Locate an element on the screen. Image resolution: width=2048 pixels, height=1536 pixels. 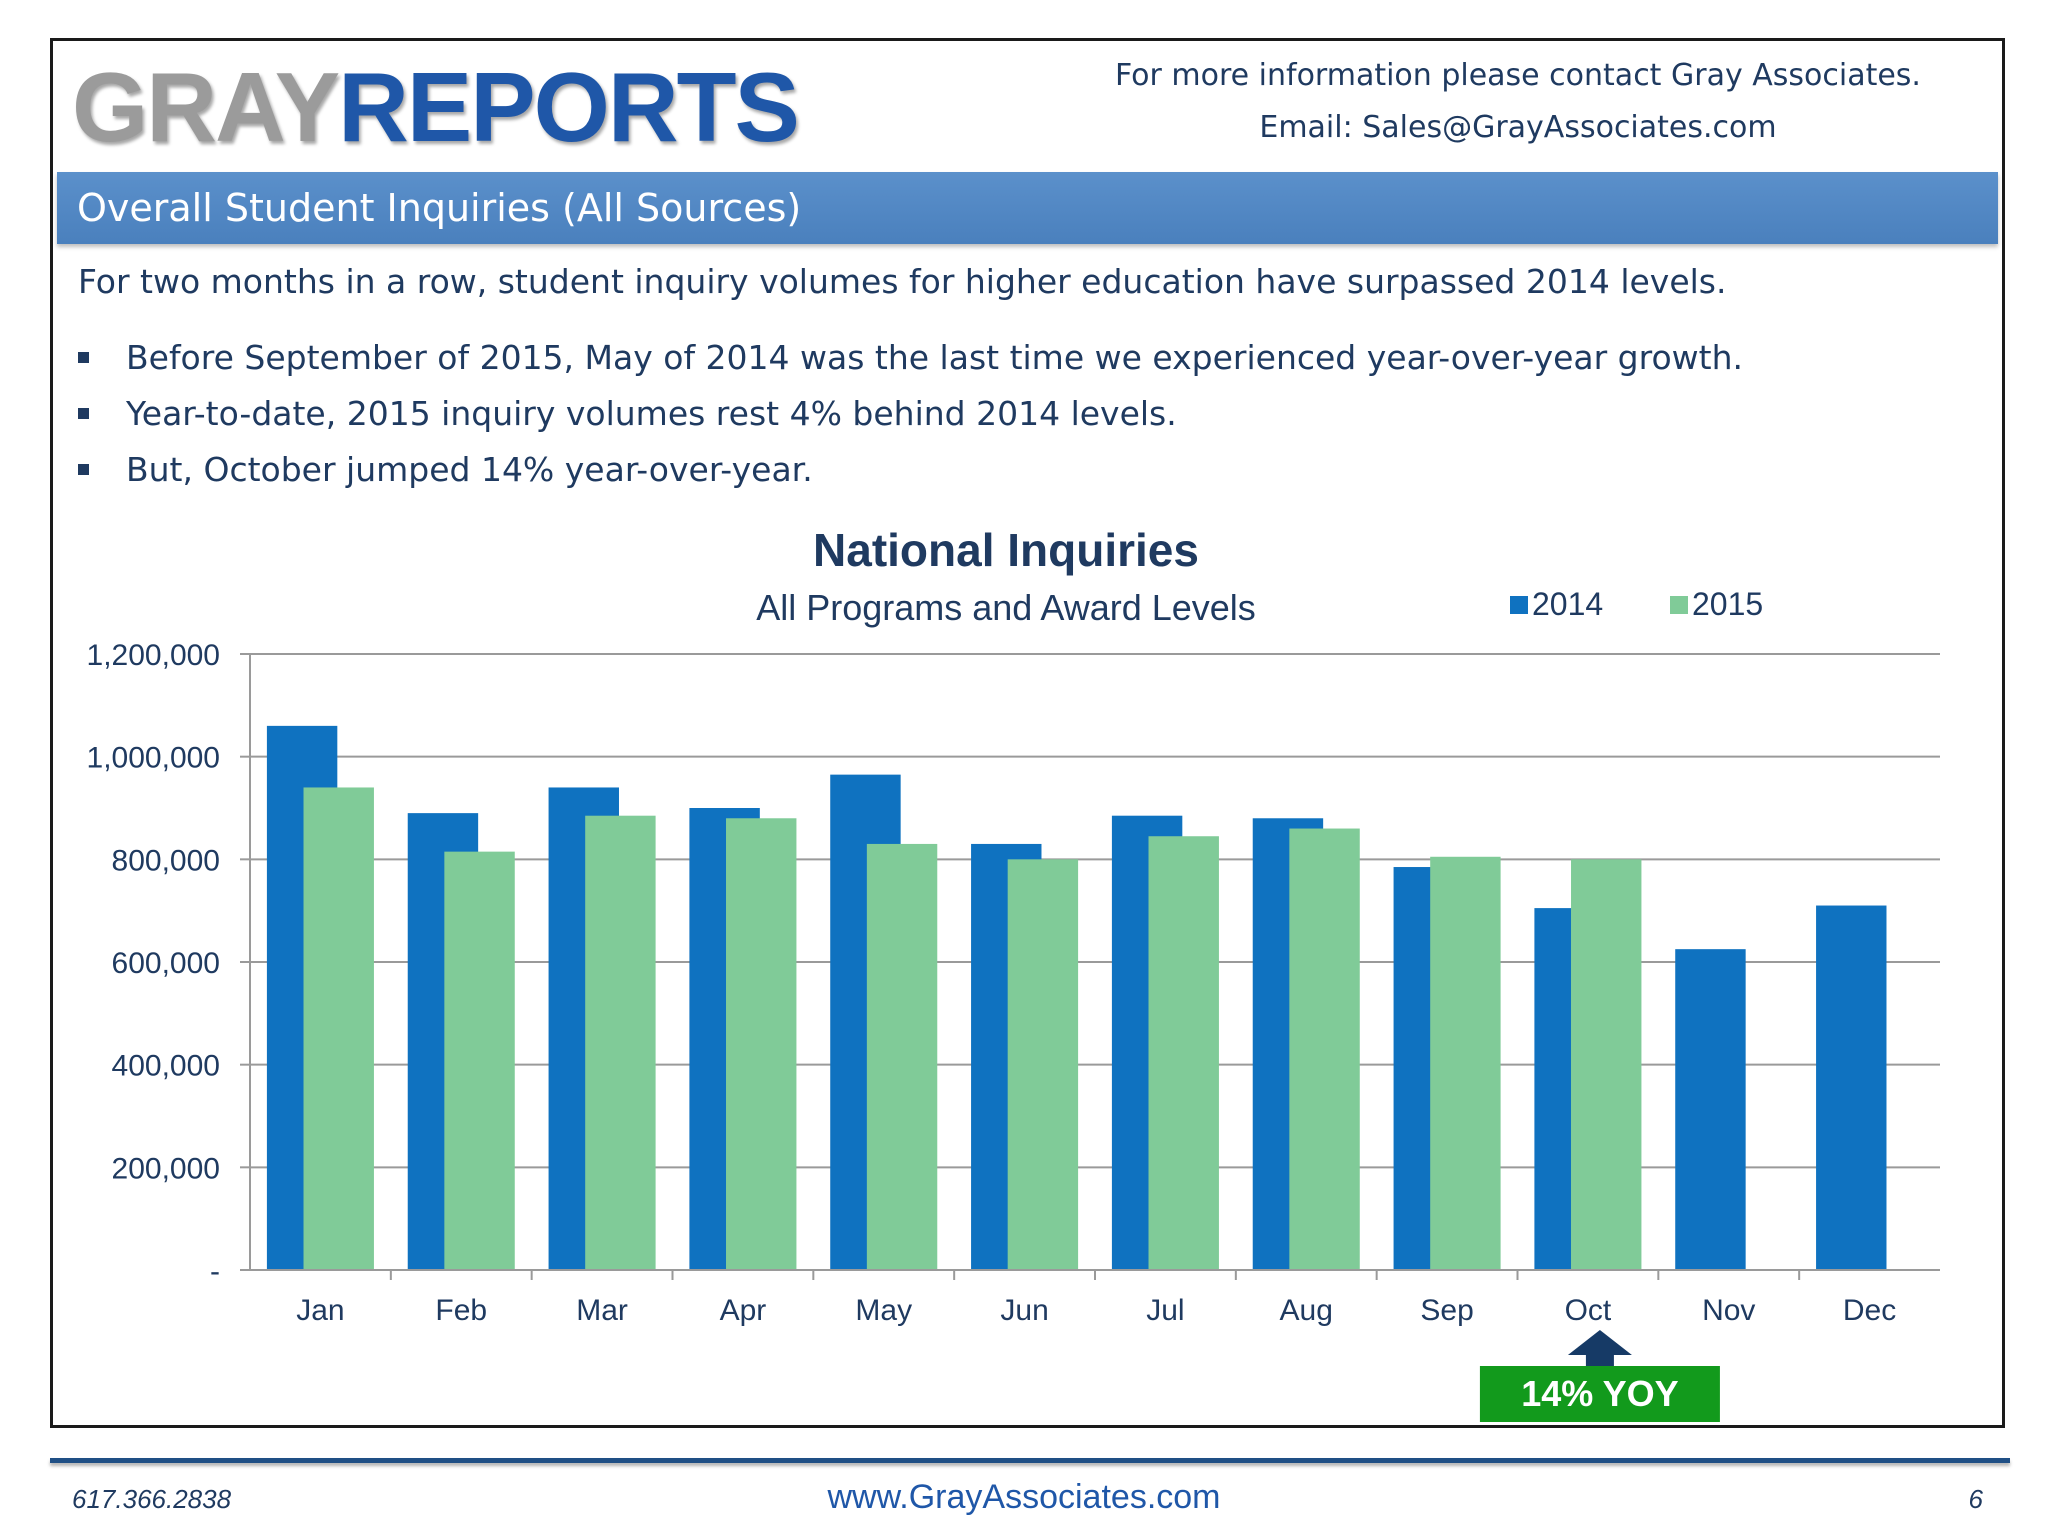
bar-2014-dec is located at coordinates (1851, 1087).